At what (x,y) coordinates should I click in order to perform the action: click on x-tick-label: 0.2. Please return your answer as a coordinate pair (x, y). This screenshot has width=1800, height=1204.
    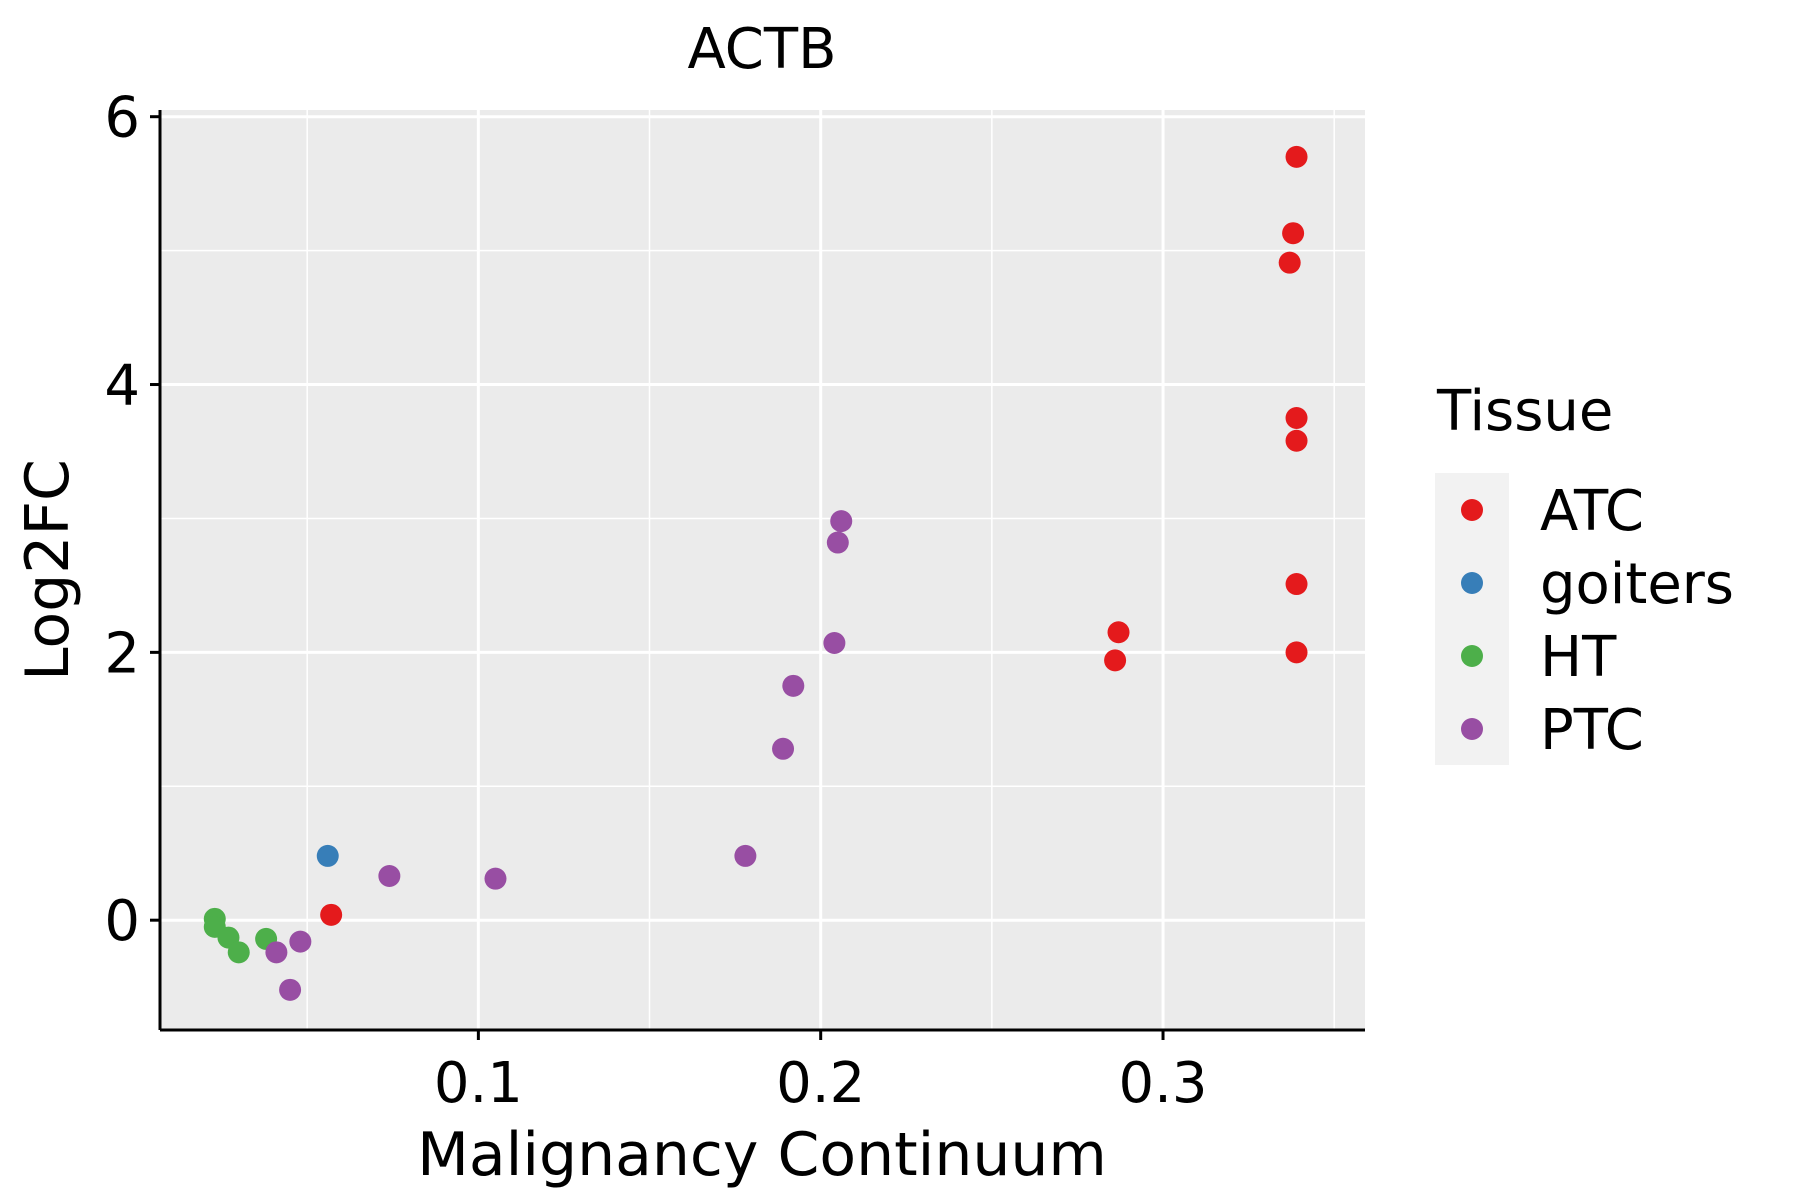
    Looking at the image, I should click on (820, 1083).